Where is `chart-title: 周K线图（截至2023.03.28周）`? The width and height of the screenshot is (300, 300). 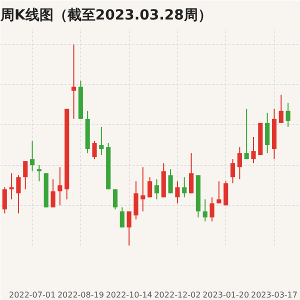 chart-title: 周K线图（截至2023.03.28周） is located at coordinates (106, 16).